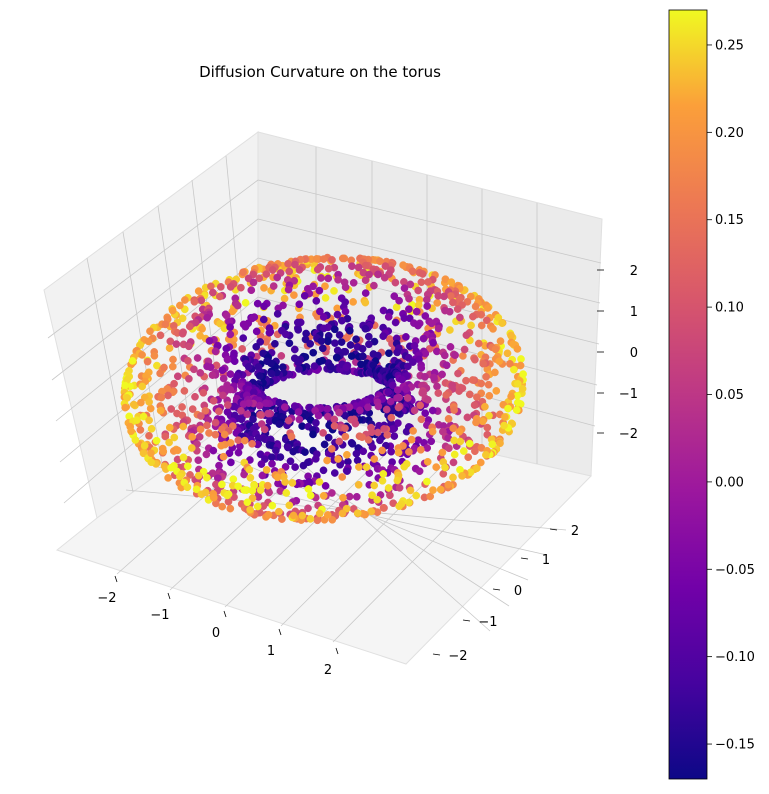 The image size is (769, 794). Describe the element at coordinates (271, 651) in the screenshot. I see `x-tick-label: 1` at that location.